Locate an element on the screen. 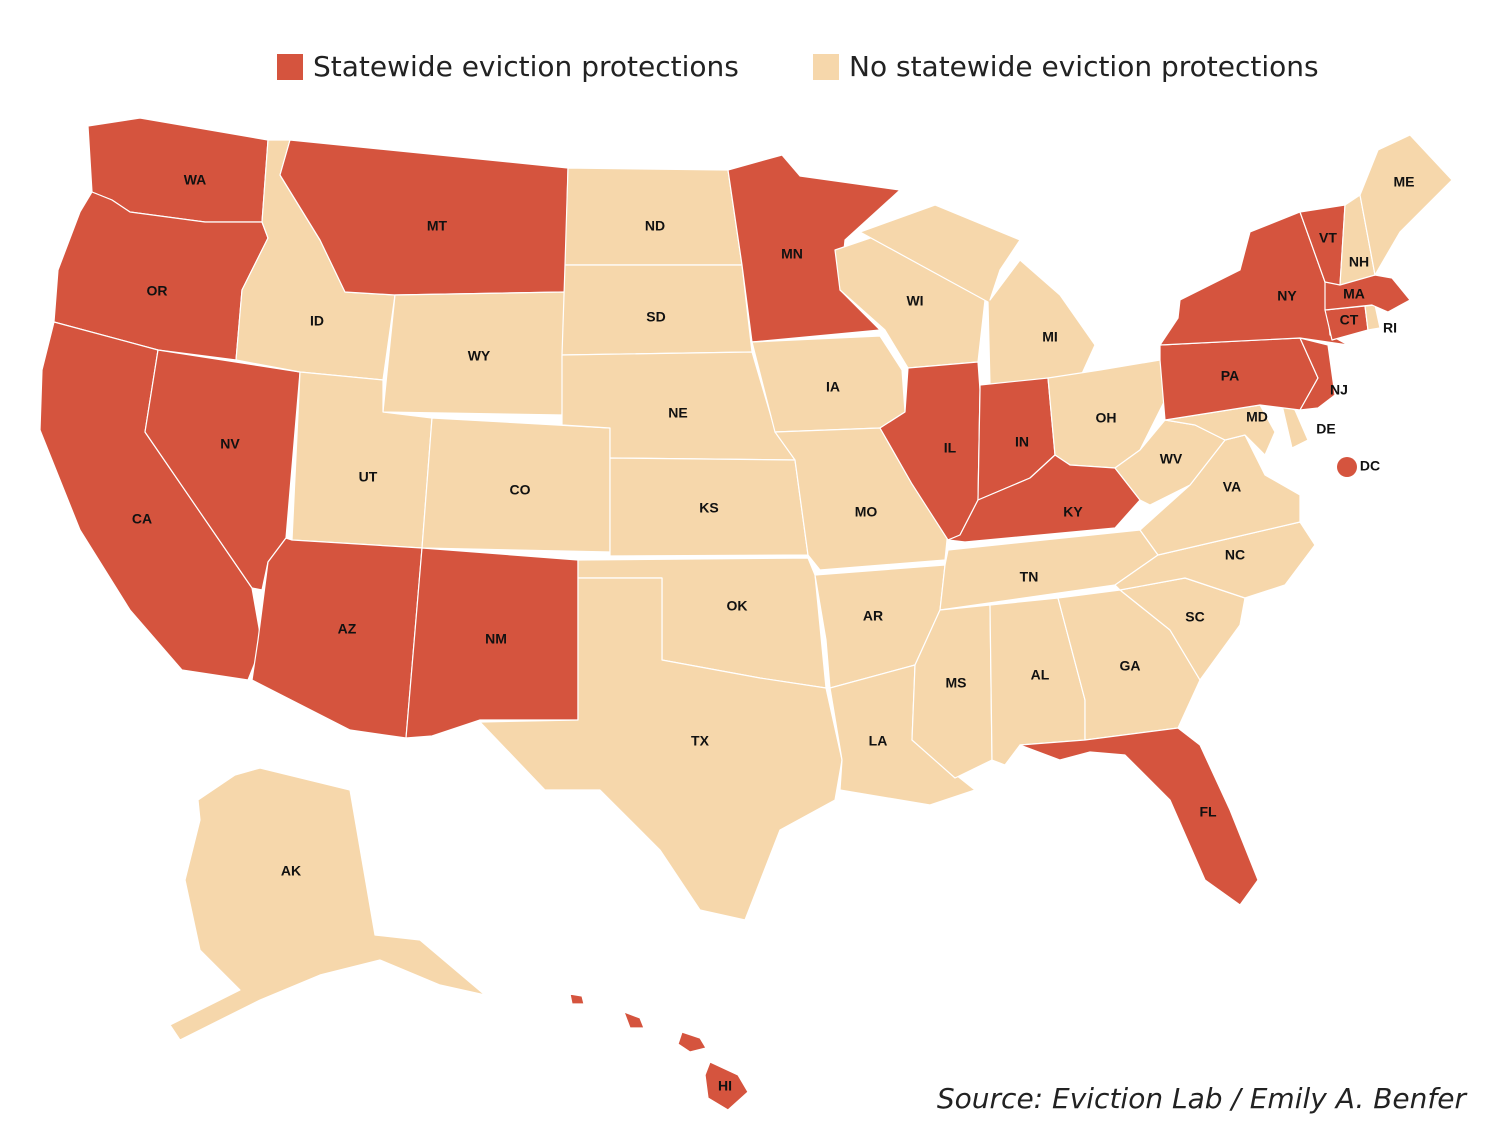 Image resolution: width=1500 pixels, height=1141 pixels. state-label-mt: MT is located at coordinates (437, 226).